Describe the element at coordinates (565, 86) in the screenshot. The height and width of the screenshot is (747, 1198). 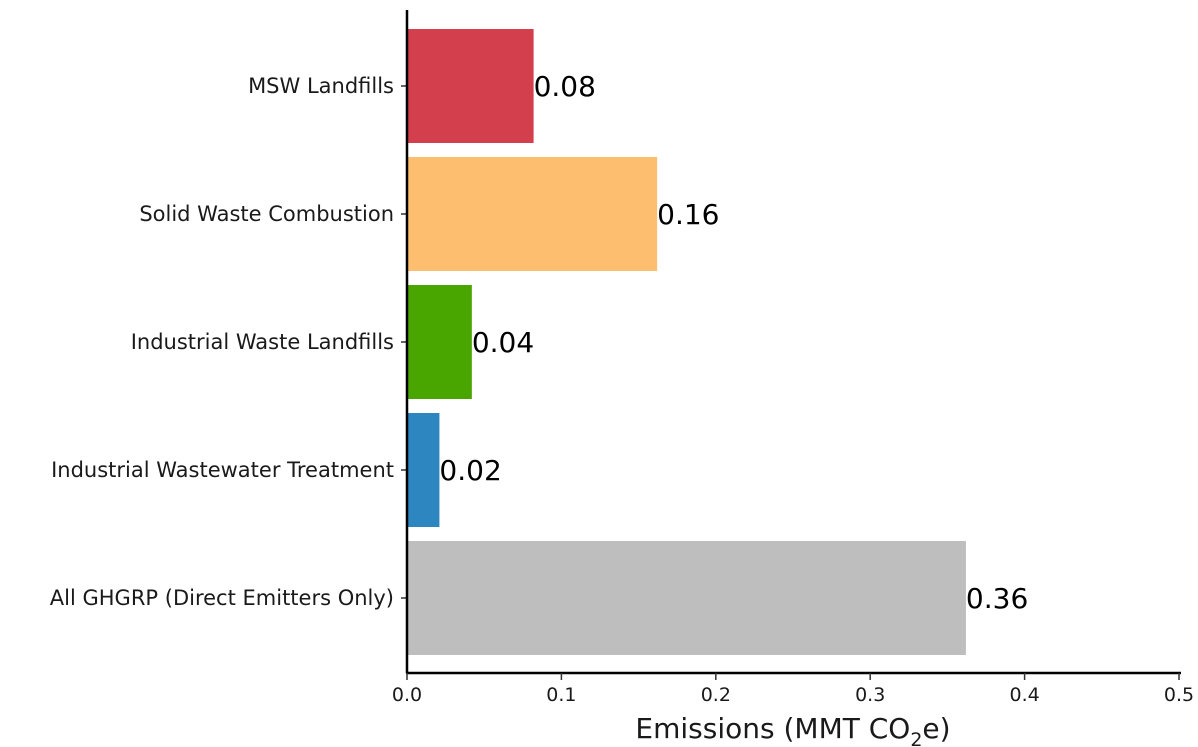
I see `data-label: 0.08` at that location.